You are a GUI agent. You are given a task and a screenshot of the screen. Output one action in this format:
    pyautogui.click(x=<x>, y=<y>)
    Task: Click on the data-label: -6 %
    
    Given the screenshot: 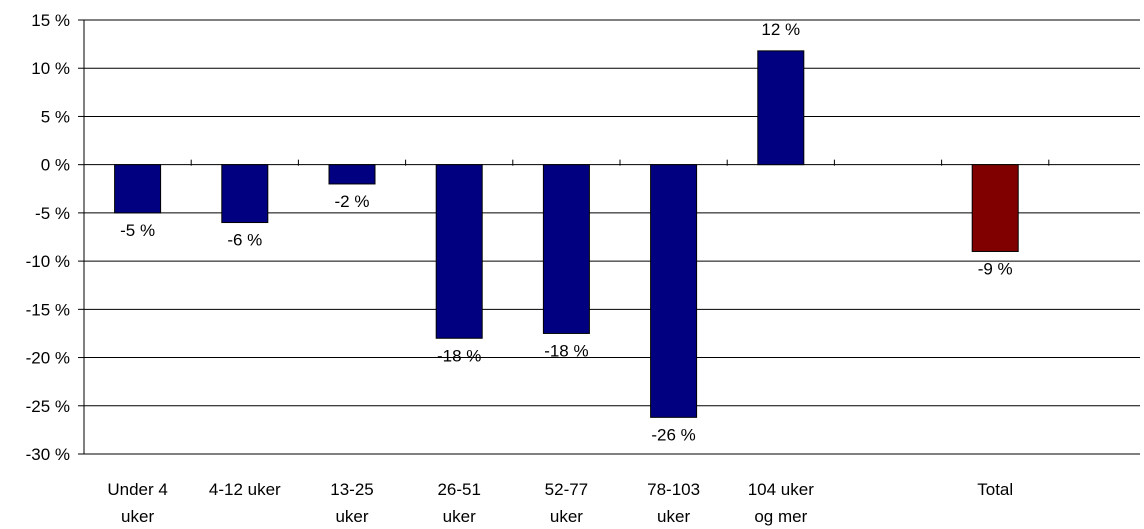 What is the action you would take?
    pyautogui.click(x=244, y=240)
    